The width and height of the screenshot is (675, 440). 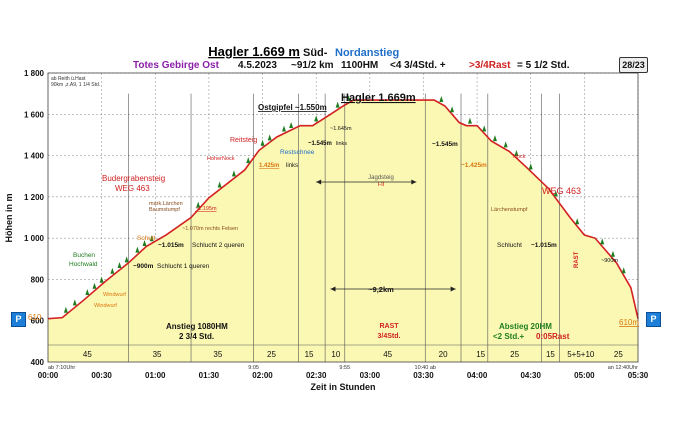 I want to click on annotation-nock: Nock, so click(x=519, y=157).